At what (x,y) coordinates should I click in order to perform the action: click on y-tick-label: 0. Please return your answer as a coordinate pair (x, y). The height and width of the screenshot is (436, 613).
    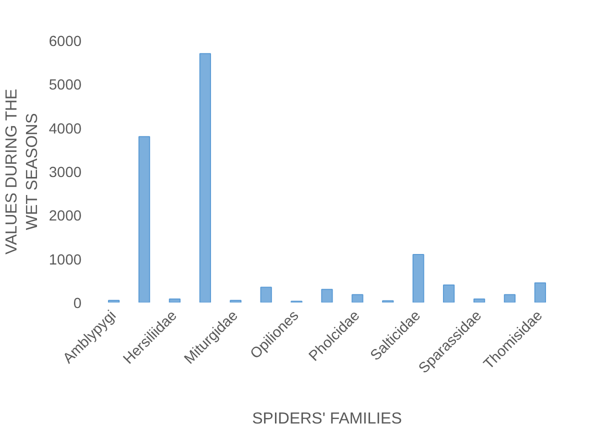
    Looking at the image, I should click on (77, 304).